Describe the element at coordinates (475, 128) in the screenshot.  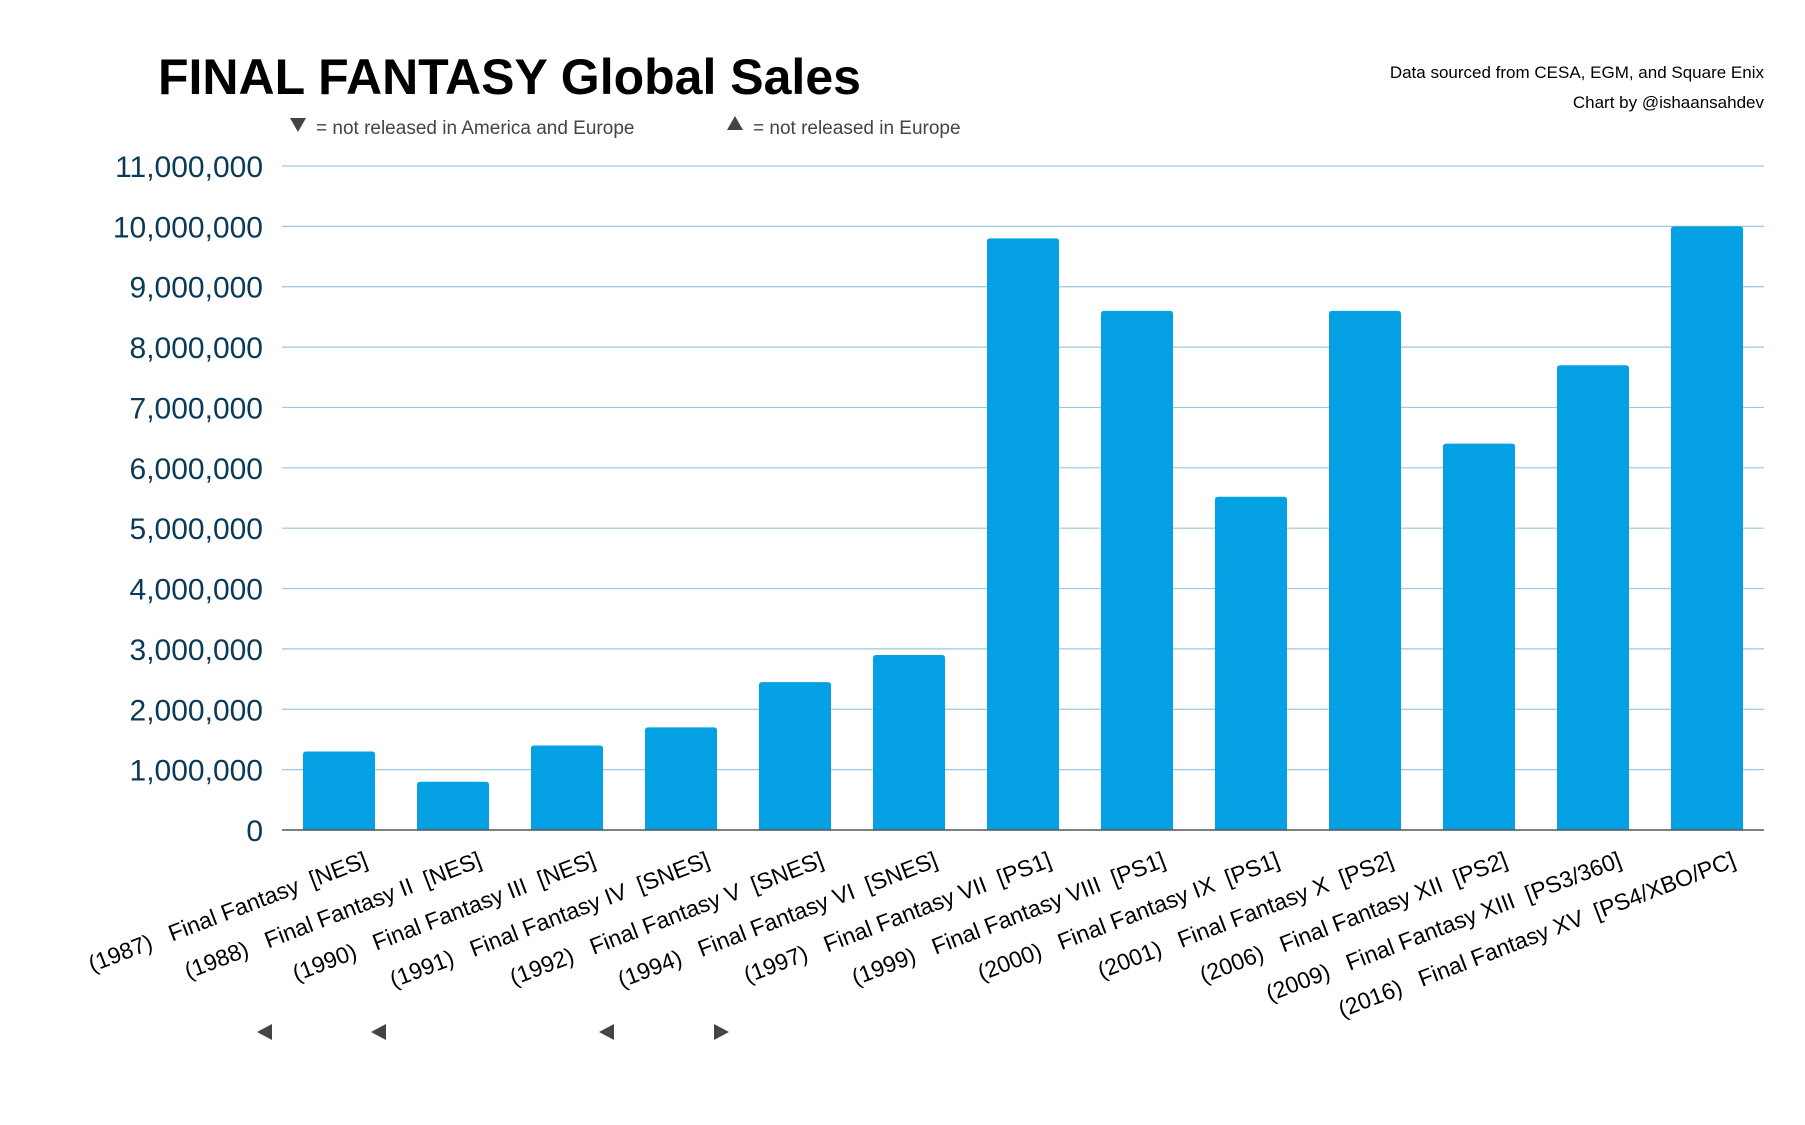
I see `legend-down-triangle-text: = not released in America and Europe` at that location.